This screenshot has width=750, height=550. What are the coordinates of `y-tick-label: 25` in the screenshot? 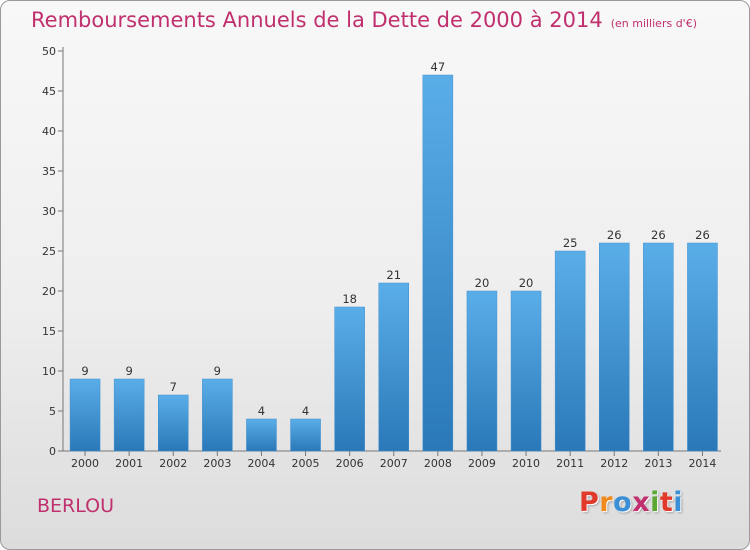 It's located at (49, 251).